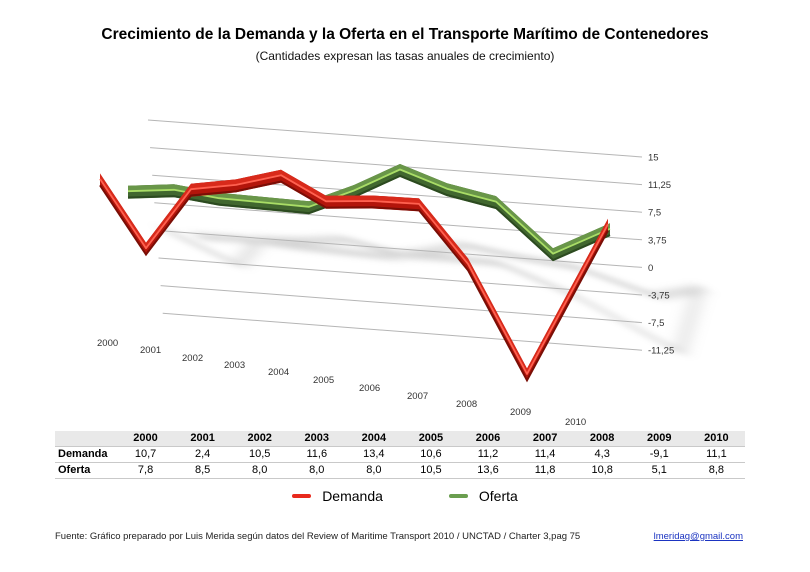 Image resolution: width=810 pixels, height=572 pixels. What do you see at coordinates (488, 470) in the screenshot?
I see `table-cell: 13,6` at bounding box center [488, 470].